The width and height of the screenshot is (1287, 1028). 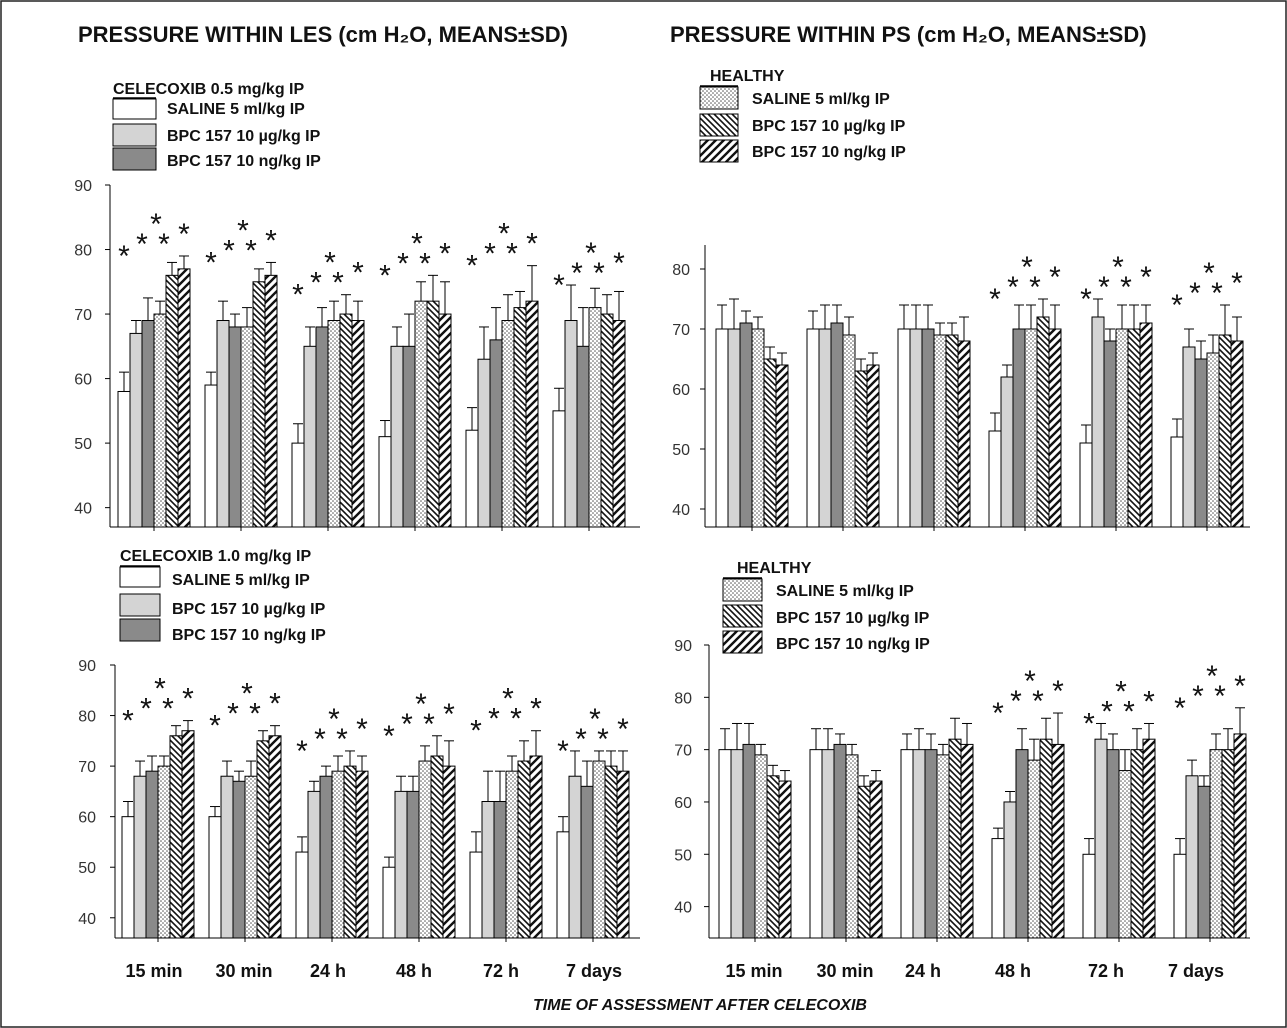 I want to click on y-tick-label: 80, so click(x=681, y=270).